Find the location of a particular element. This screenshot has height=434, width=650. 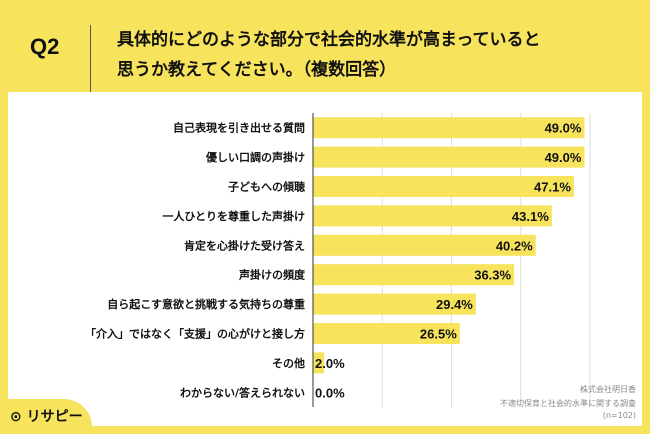

data-label: 43.1% is located at coordinates (530, 216).